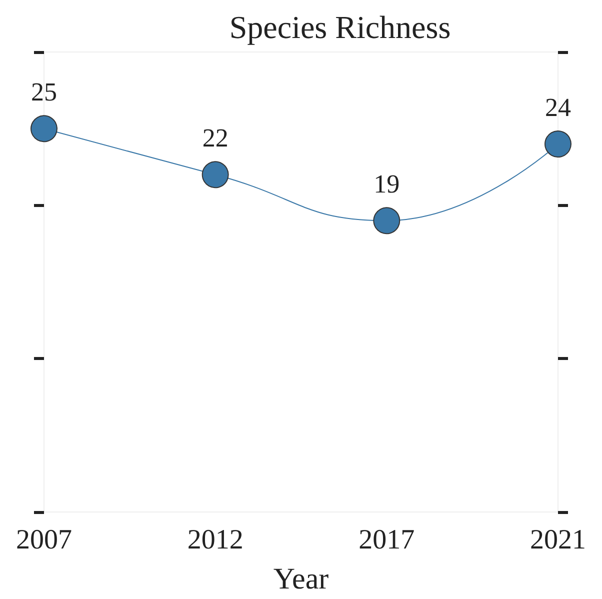 Image resolution: width=602 pixels, height=599 pixels. Describe the element at coordinates (340, 27) in the screenshot. I see `chart-title: Species Richness` at that location.